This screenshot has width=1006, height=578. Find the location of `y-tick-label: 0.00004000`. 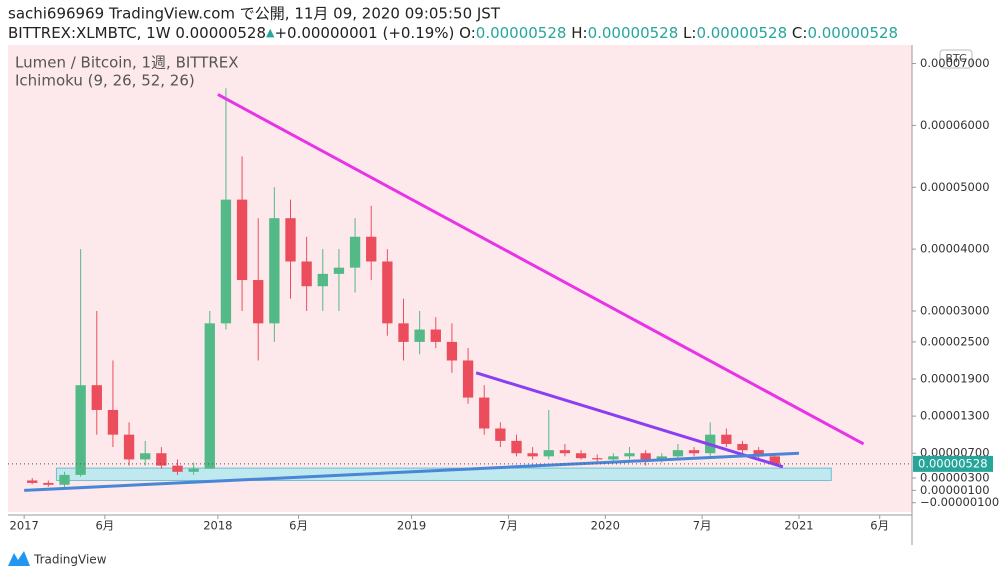

y-tick-label: 0.00004000 is located at coordinates (955, 249).